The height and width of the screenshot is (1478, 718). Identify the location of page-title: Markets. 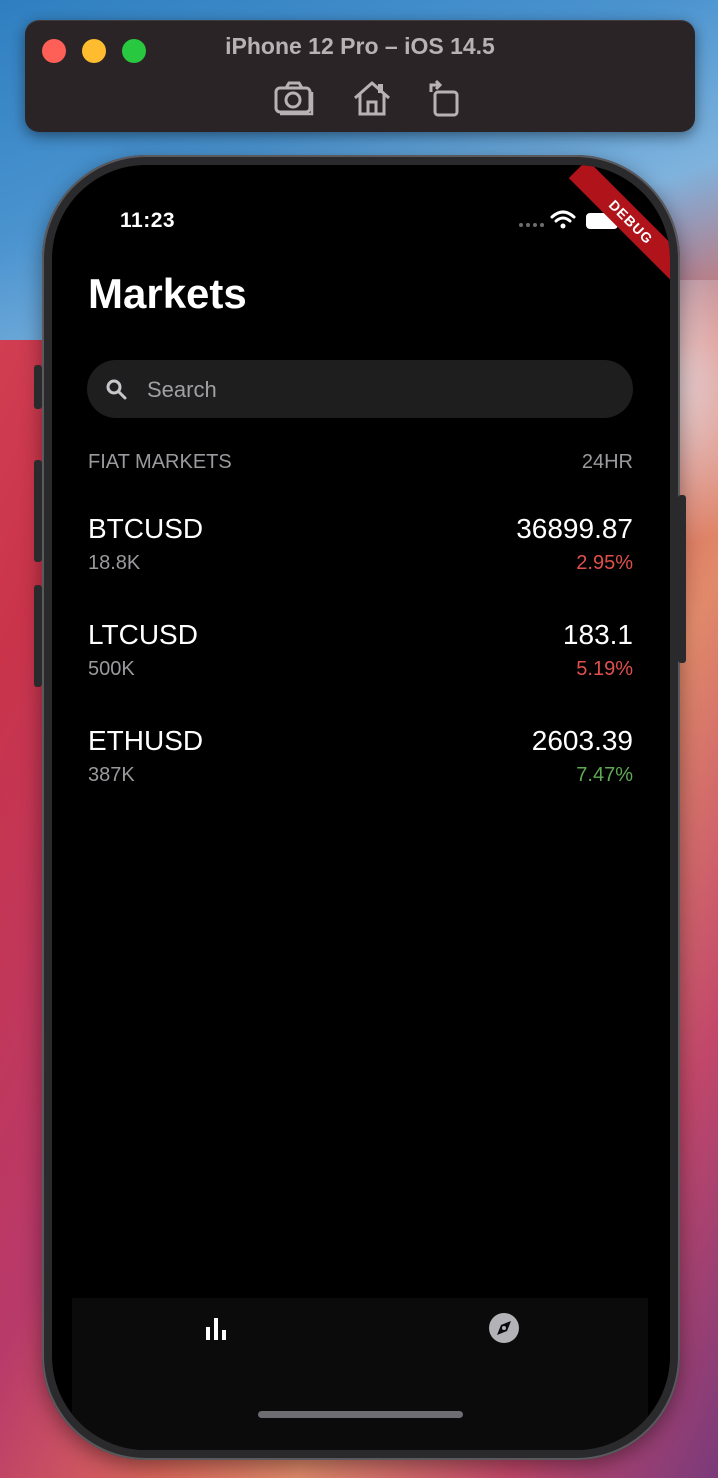
(167, 293).